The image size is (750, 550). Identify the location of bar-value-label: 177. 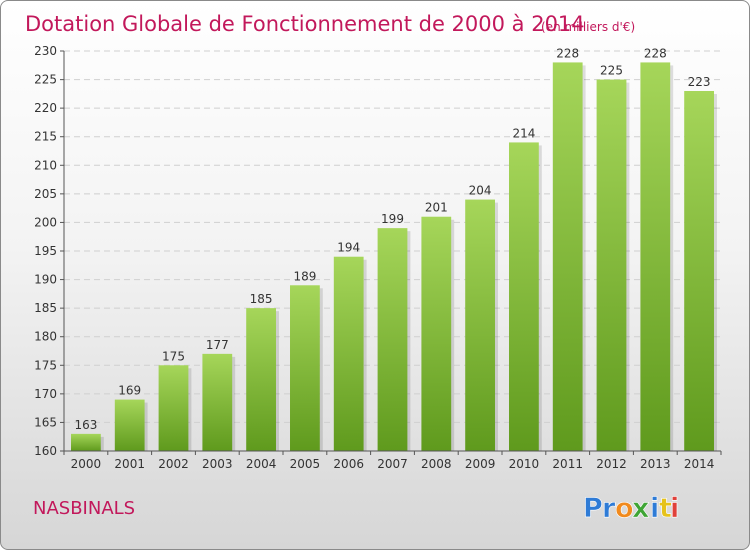
(217, 345).